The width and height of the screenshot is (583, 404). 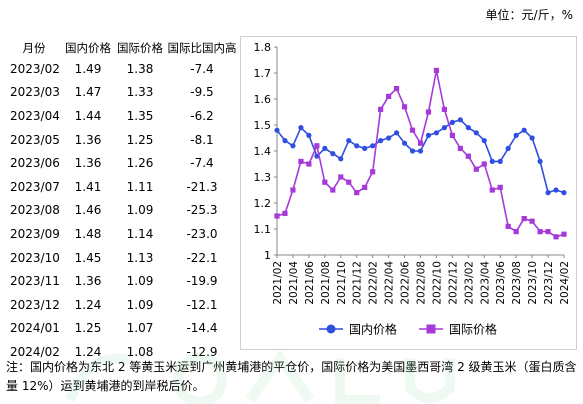 What do you see at coordinates (140, 47) in the screenshot?
I see `header-international: 国际价格` at bounding box center [140, 47].